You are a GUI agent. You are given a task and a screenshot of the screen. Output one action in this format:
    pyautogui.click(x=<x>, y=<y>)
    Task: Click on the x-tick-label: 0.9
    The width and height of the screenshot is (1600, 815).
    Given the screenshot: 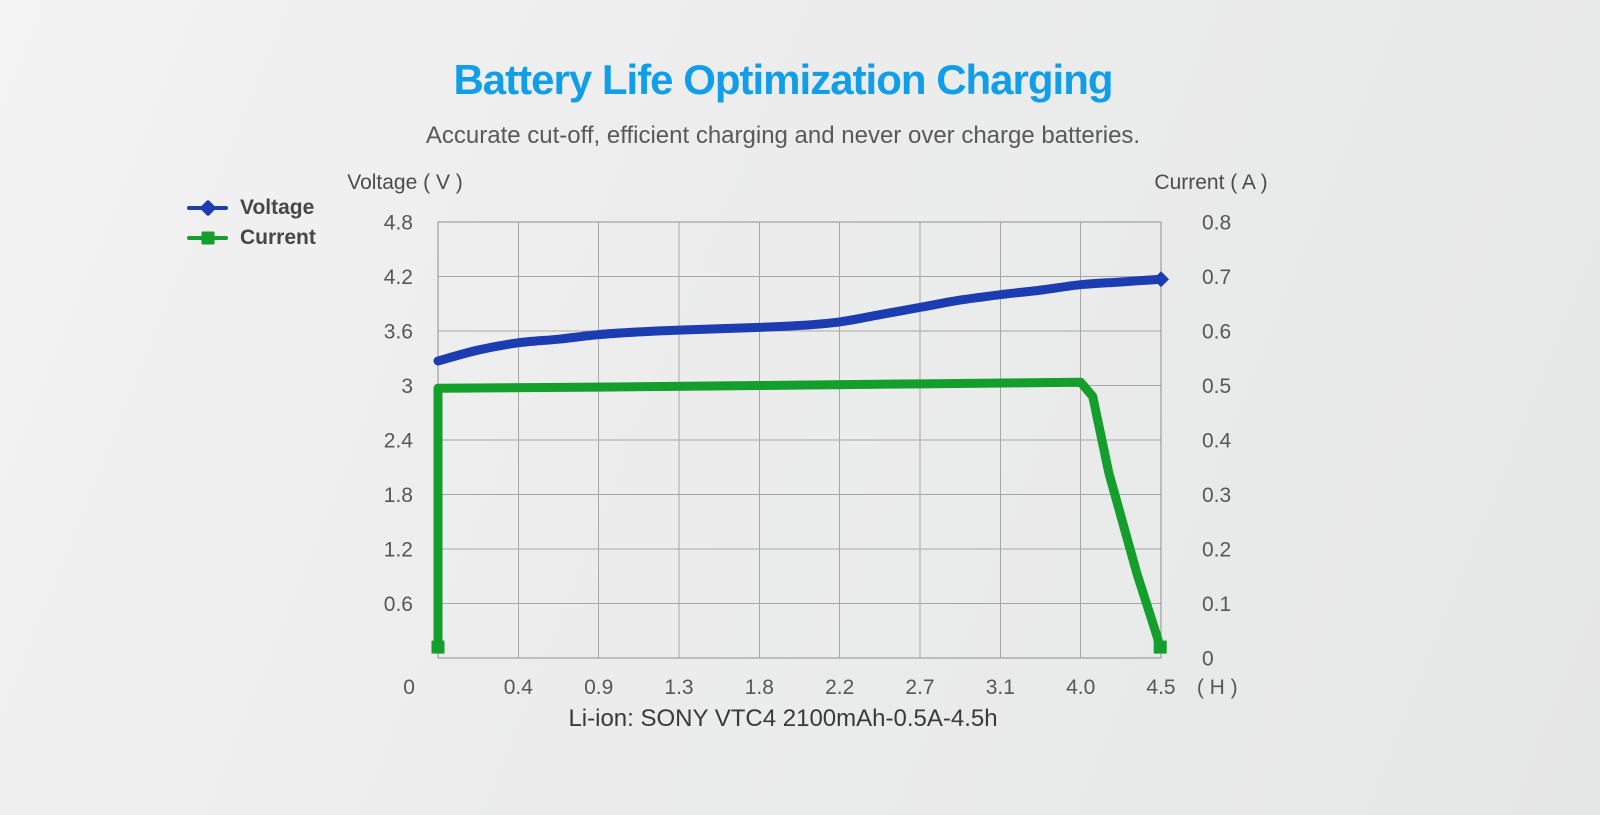 What is the action you would take?
    pyautogui.click(x=598, y=687)
    